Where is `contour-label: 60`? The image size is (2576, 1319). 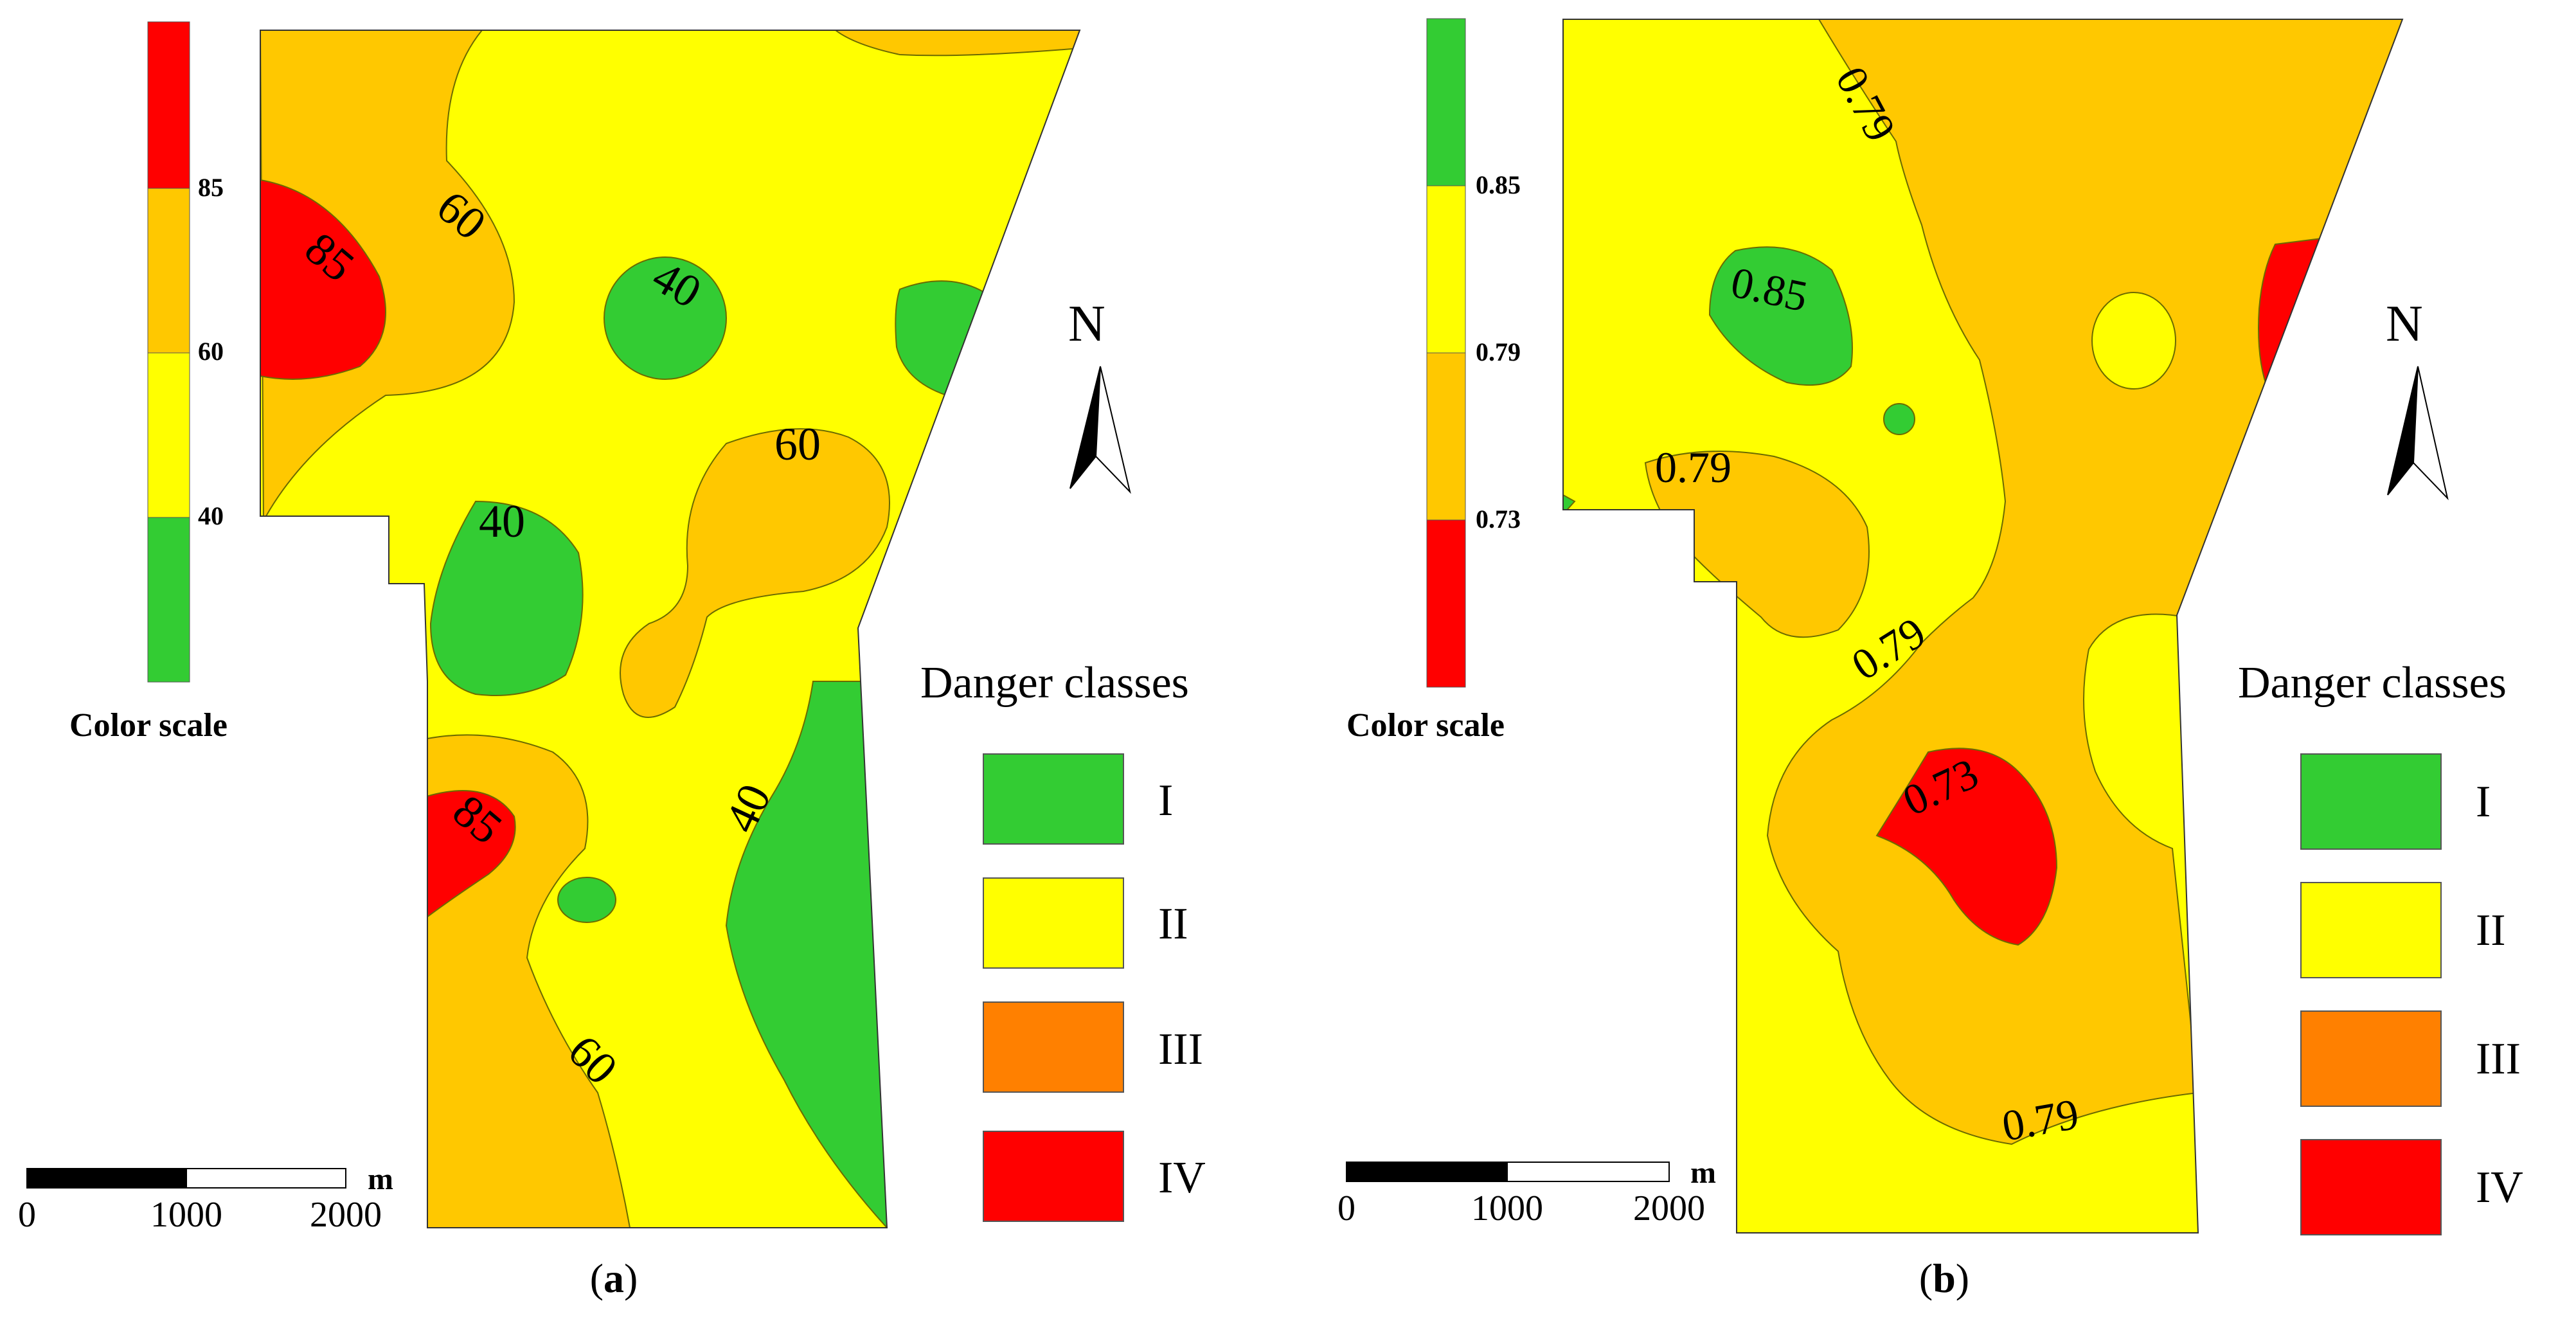 contour-label: 60 is located at coordinates (797, 444).